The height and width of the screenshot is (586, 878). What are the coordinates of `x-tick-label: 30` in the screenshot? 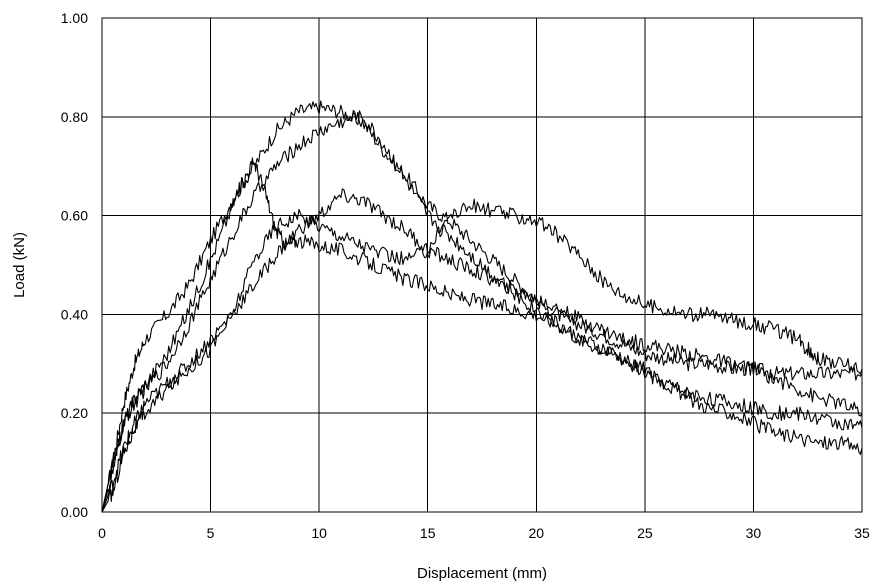 It's located at (754, 533).